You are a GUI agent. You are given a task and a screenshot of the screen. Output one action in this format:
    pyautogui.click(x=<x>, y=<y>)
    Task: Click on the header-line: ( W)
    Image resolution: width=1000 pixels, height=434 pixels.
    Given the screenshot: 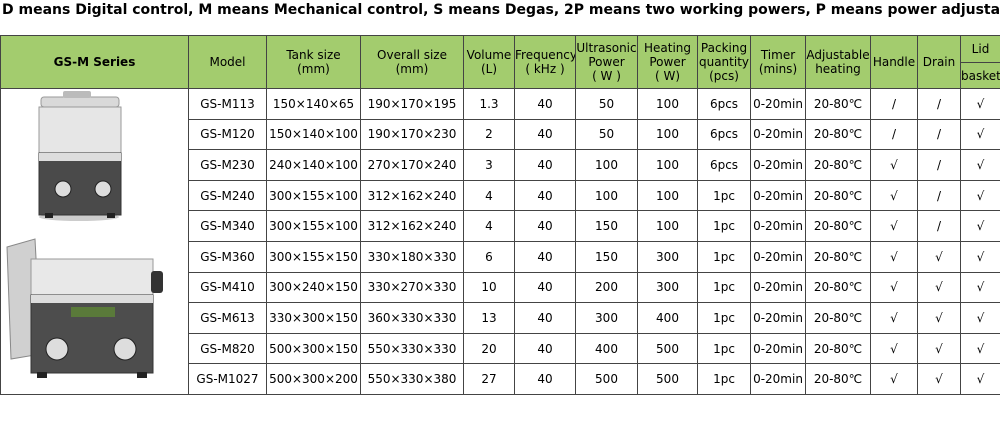 What is the action you would take?
    pyautogui.click(x=667, y=76)
    